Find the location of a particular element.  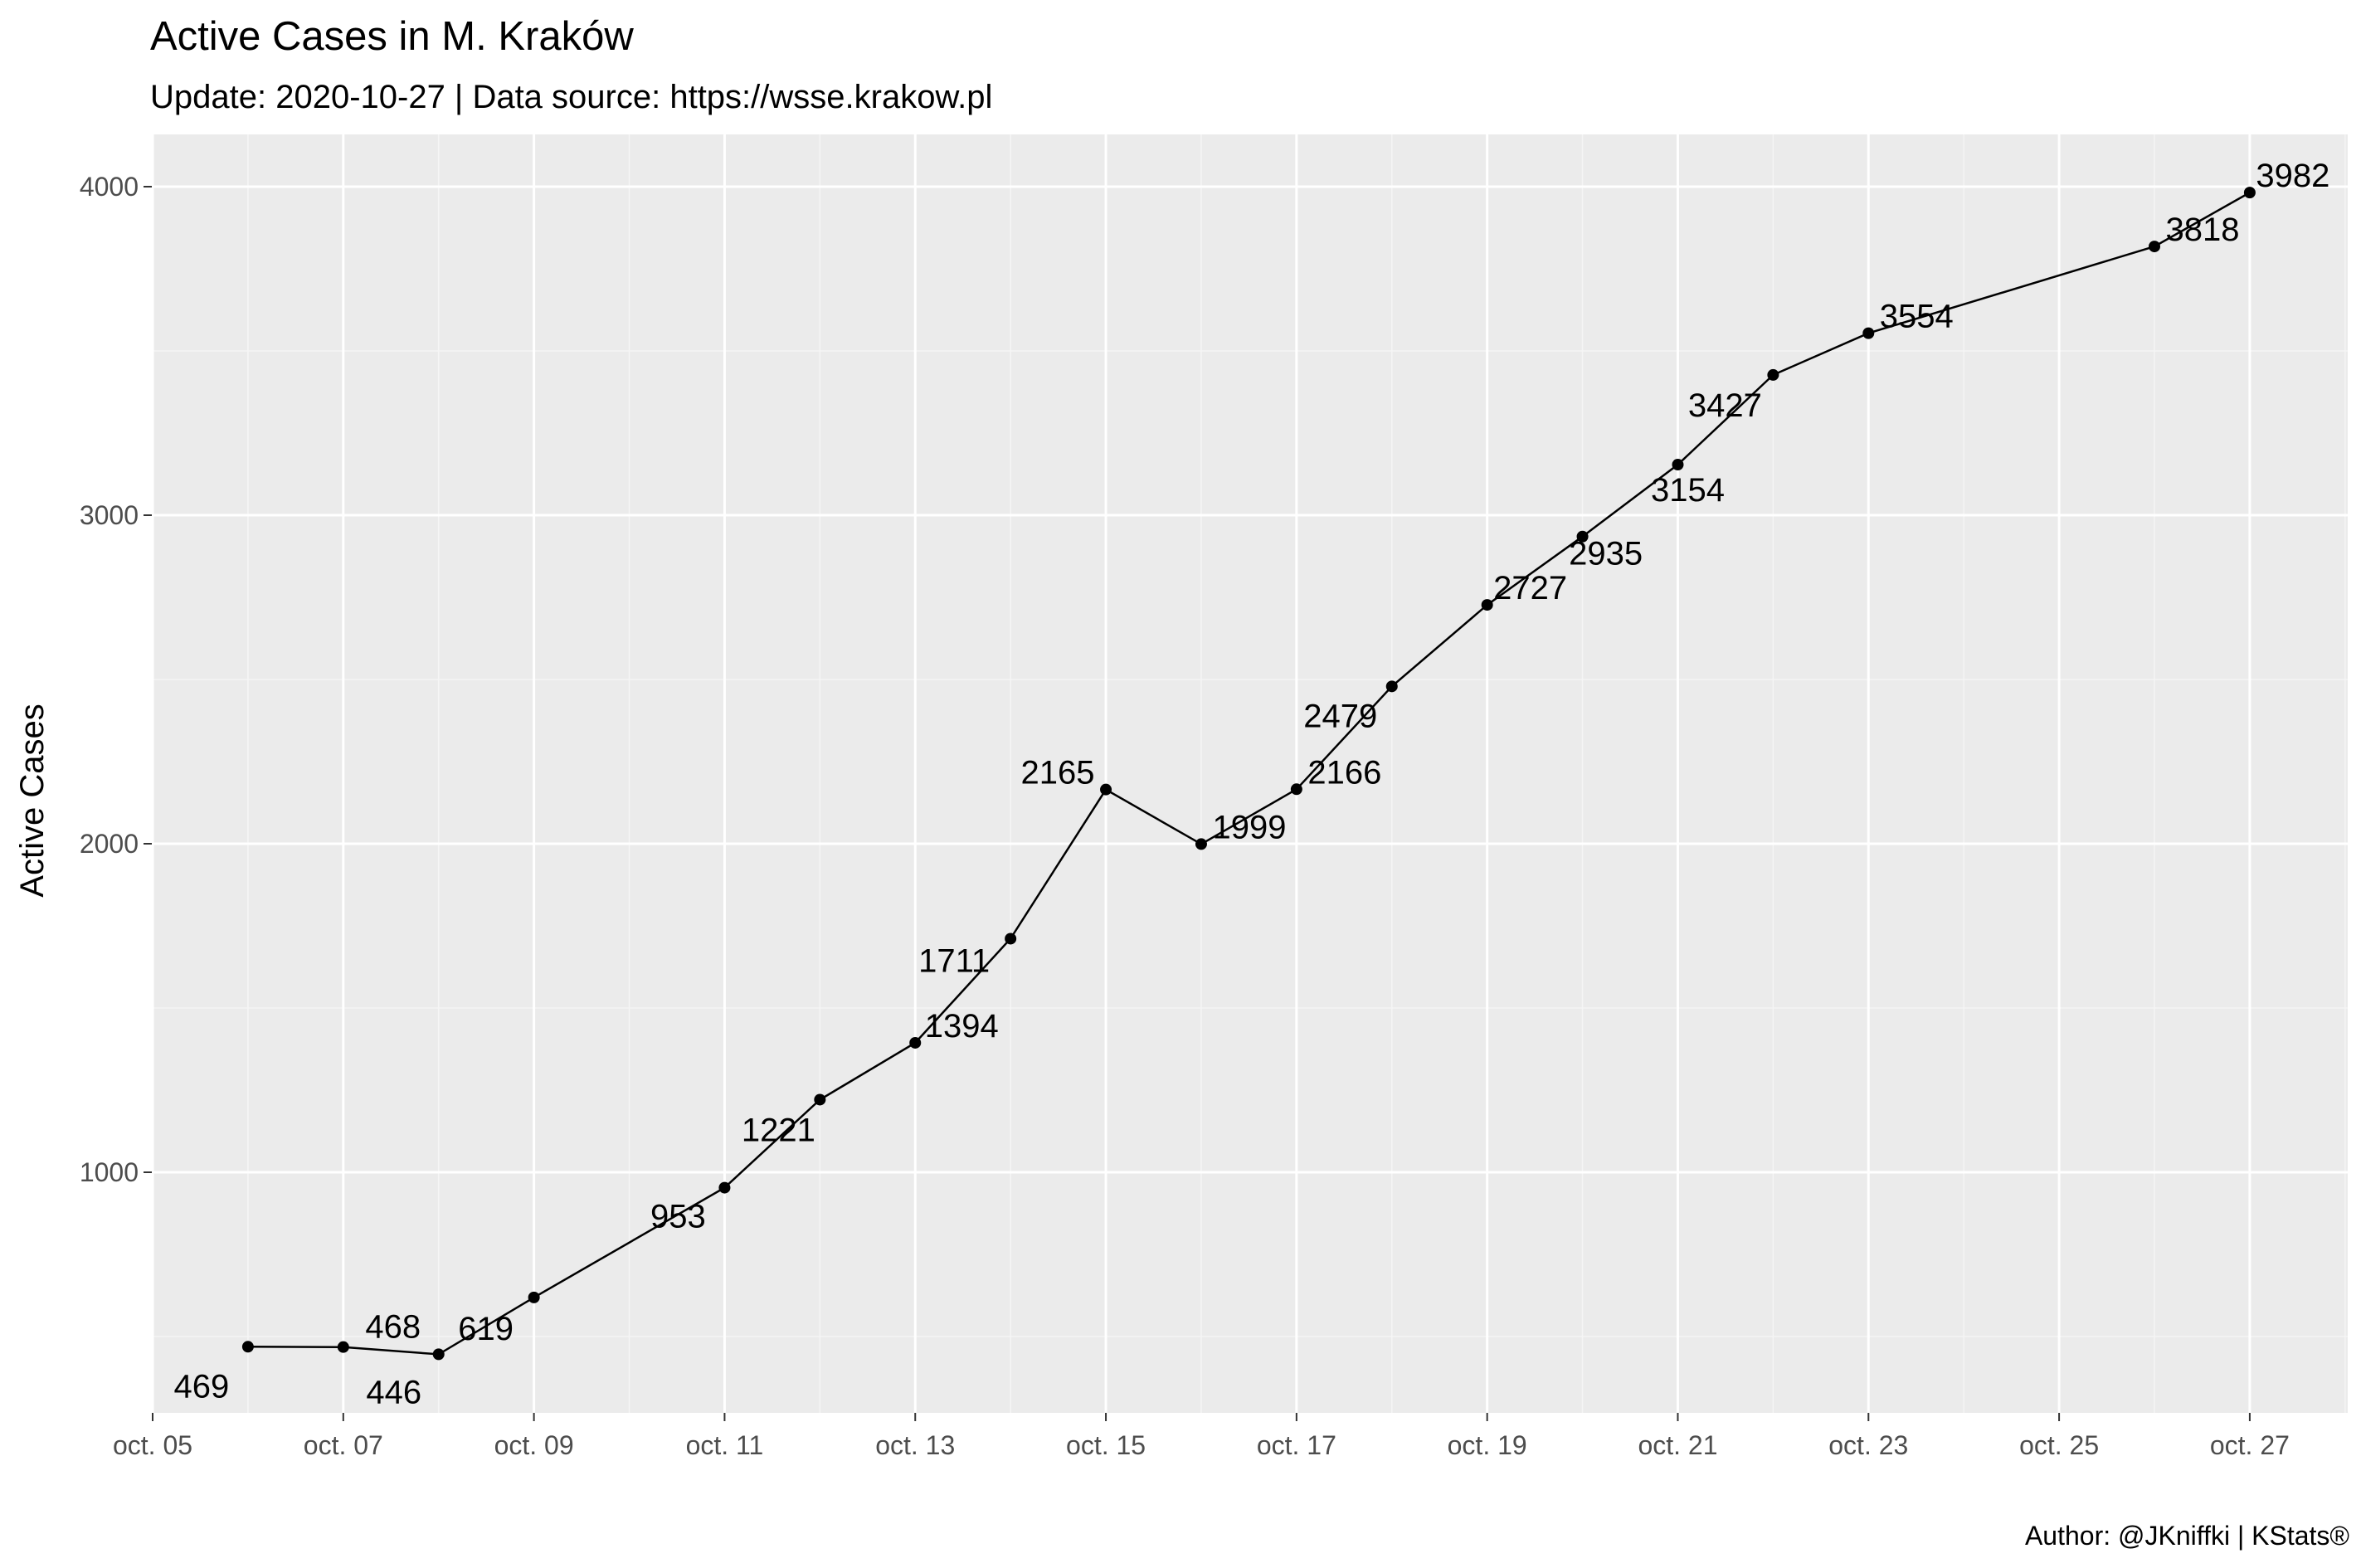

x-tick-label: oct. 25 is located at coordinates (2059, 1445).